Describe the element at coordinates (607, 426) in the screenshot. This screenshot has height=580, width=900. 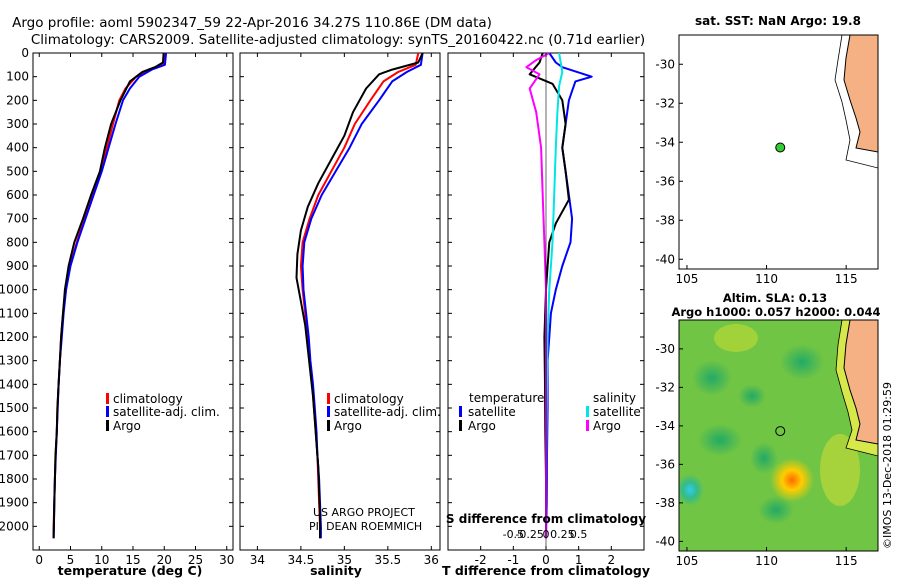
I see `legend-label-s-argo: Argo` at that location.